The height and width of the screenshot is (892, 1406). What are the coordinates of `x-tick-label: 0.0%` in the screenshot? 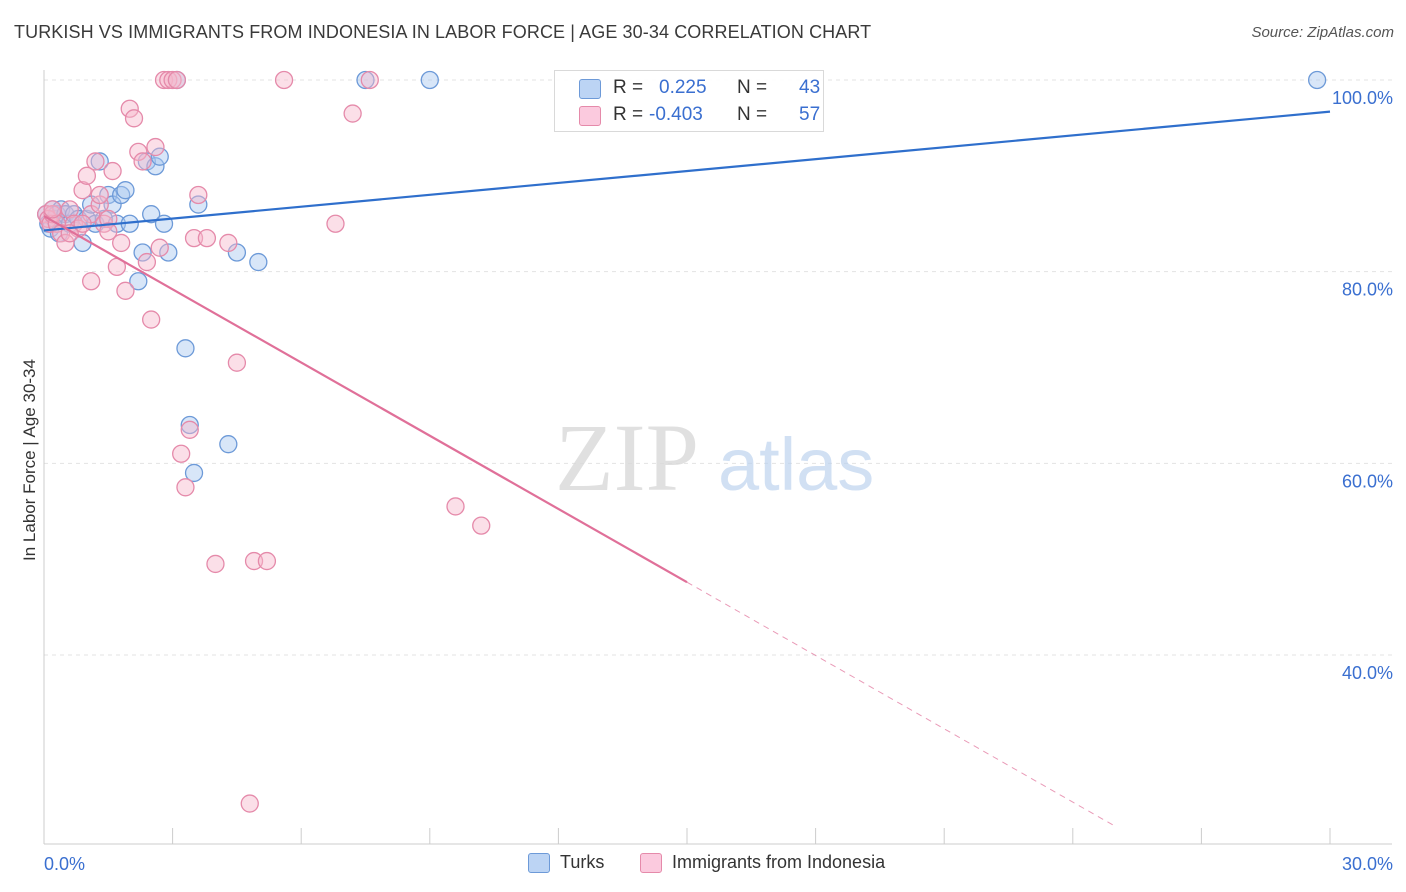 It's located at (64, 864).